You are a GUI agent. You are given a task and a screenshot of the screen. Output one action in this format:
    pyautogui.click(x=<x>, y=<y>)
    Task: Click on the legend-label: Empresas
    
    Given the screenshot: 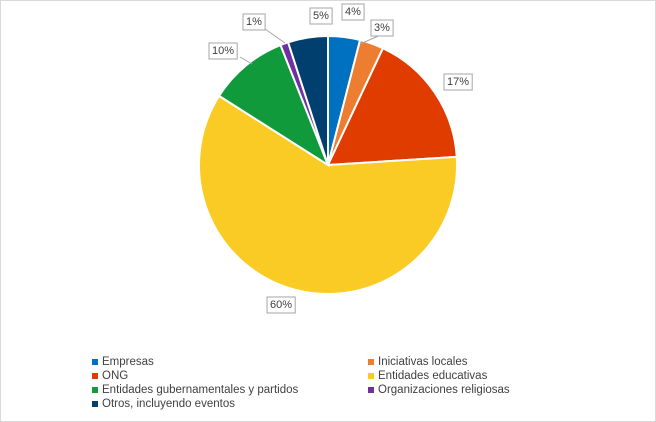 What is the action you would take?
    pyautogui.click(x=128, y=362)
    